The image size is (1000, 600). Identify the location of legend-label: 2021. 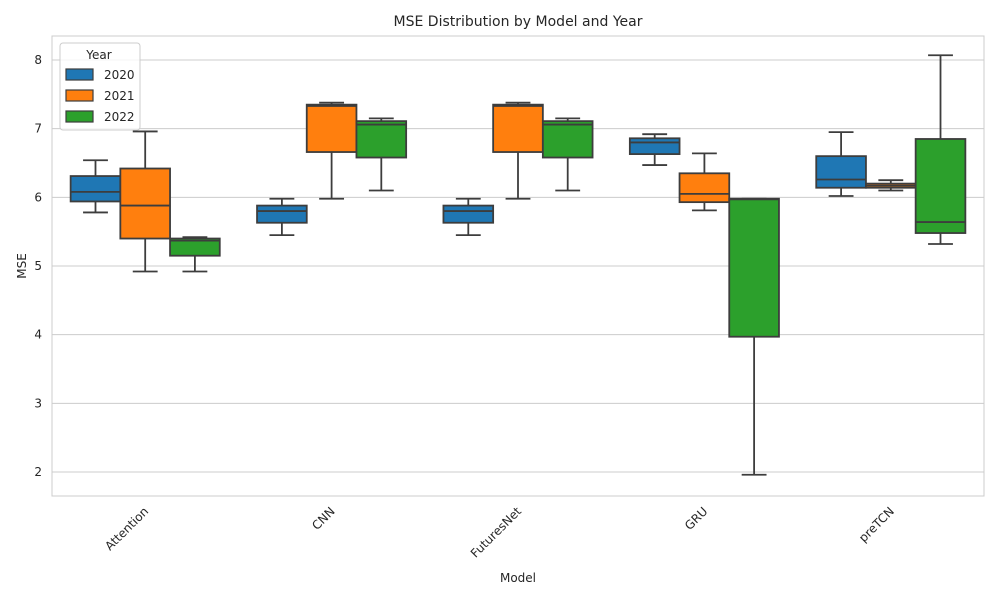
(119, 96).